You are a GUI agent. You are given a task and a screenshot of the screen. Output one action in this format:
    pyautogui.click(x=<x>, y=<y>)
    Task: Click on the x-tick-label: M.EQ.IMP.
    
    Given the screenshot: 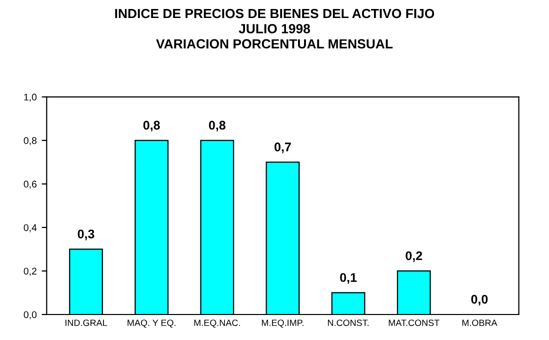 What is the action you would take?
    pyautogui.click(x=283, y=324)
    